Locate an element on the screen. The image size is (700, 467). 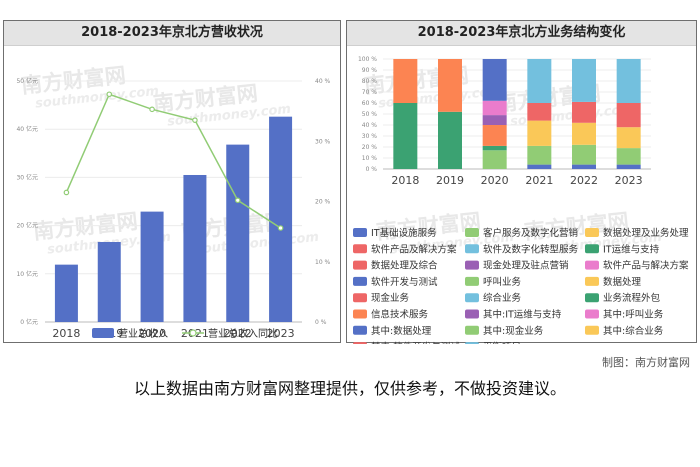
legend-label: 平衡项目 is located at coordinates (502, 342).